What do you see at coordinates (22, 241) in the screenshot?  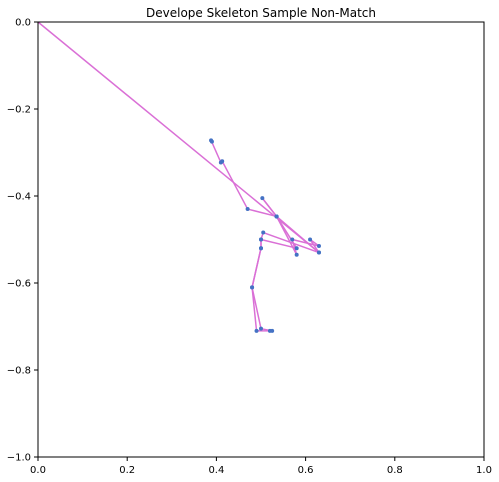 I see `y-axis: 0.0 −0.2 −0.4 −0.6 −0.8 −1.0` at bounding box center [22, 241].